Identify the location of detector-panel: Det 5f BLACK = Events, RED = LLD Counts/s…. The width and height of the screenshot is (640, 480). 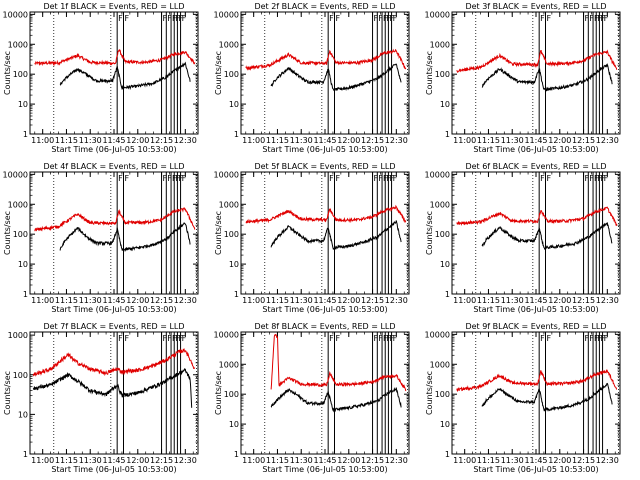
(312, 238).